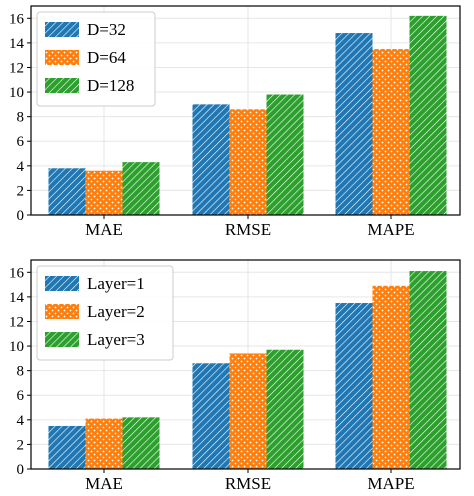 The height and width of the screenshot is (496, 474). What do you see at coordinates (67, 447) in the screenshot?
I see `bar-layer-1-mae` at bounding box center [67, 447].